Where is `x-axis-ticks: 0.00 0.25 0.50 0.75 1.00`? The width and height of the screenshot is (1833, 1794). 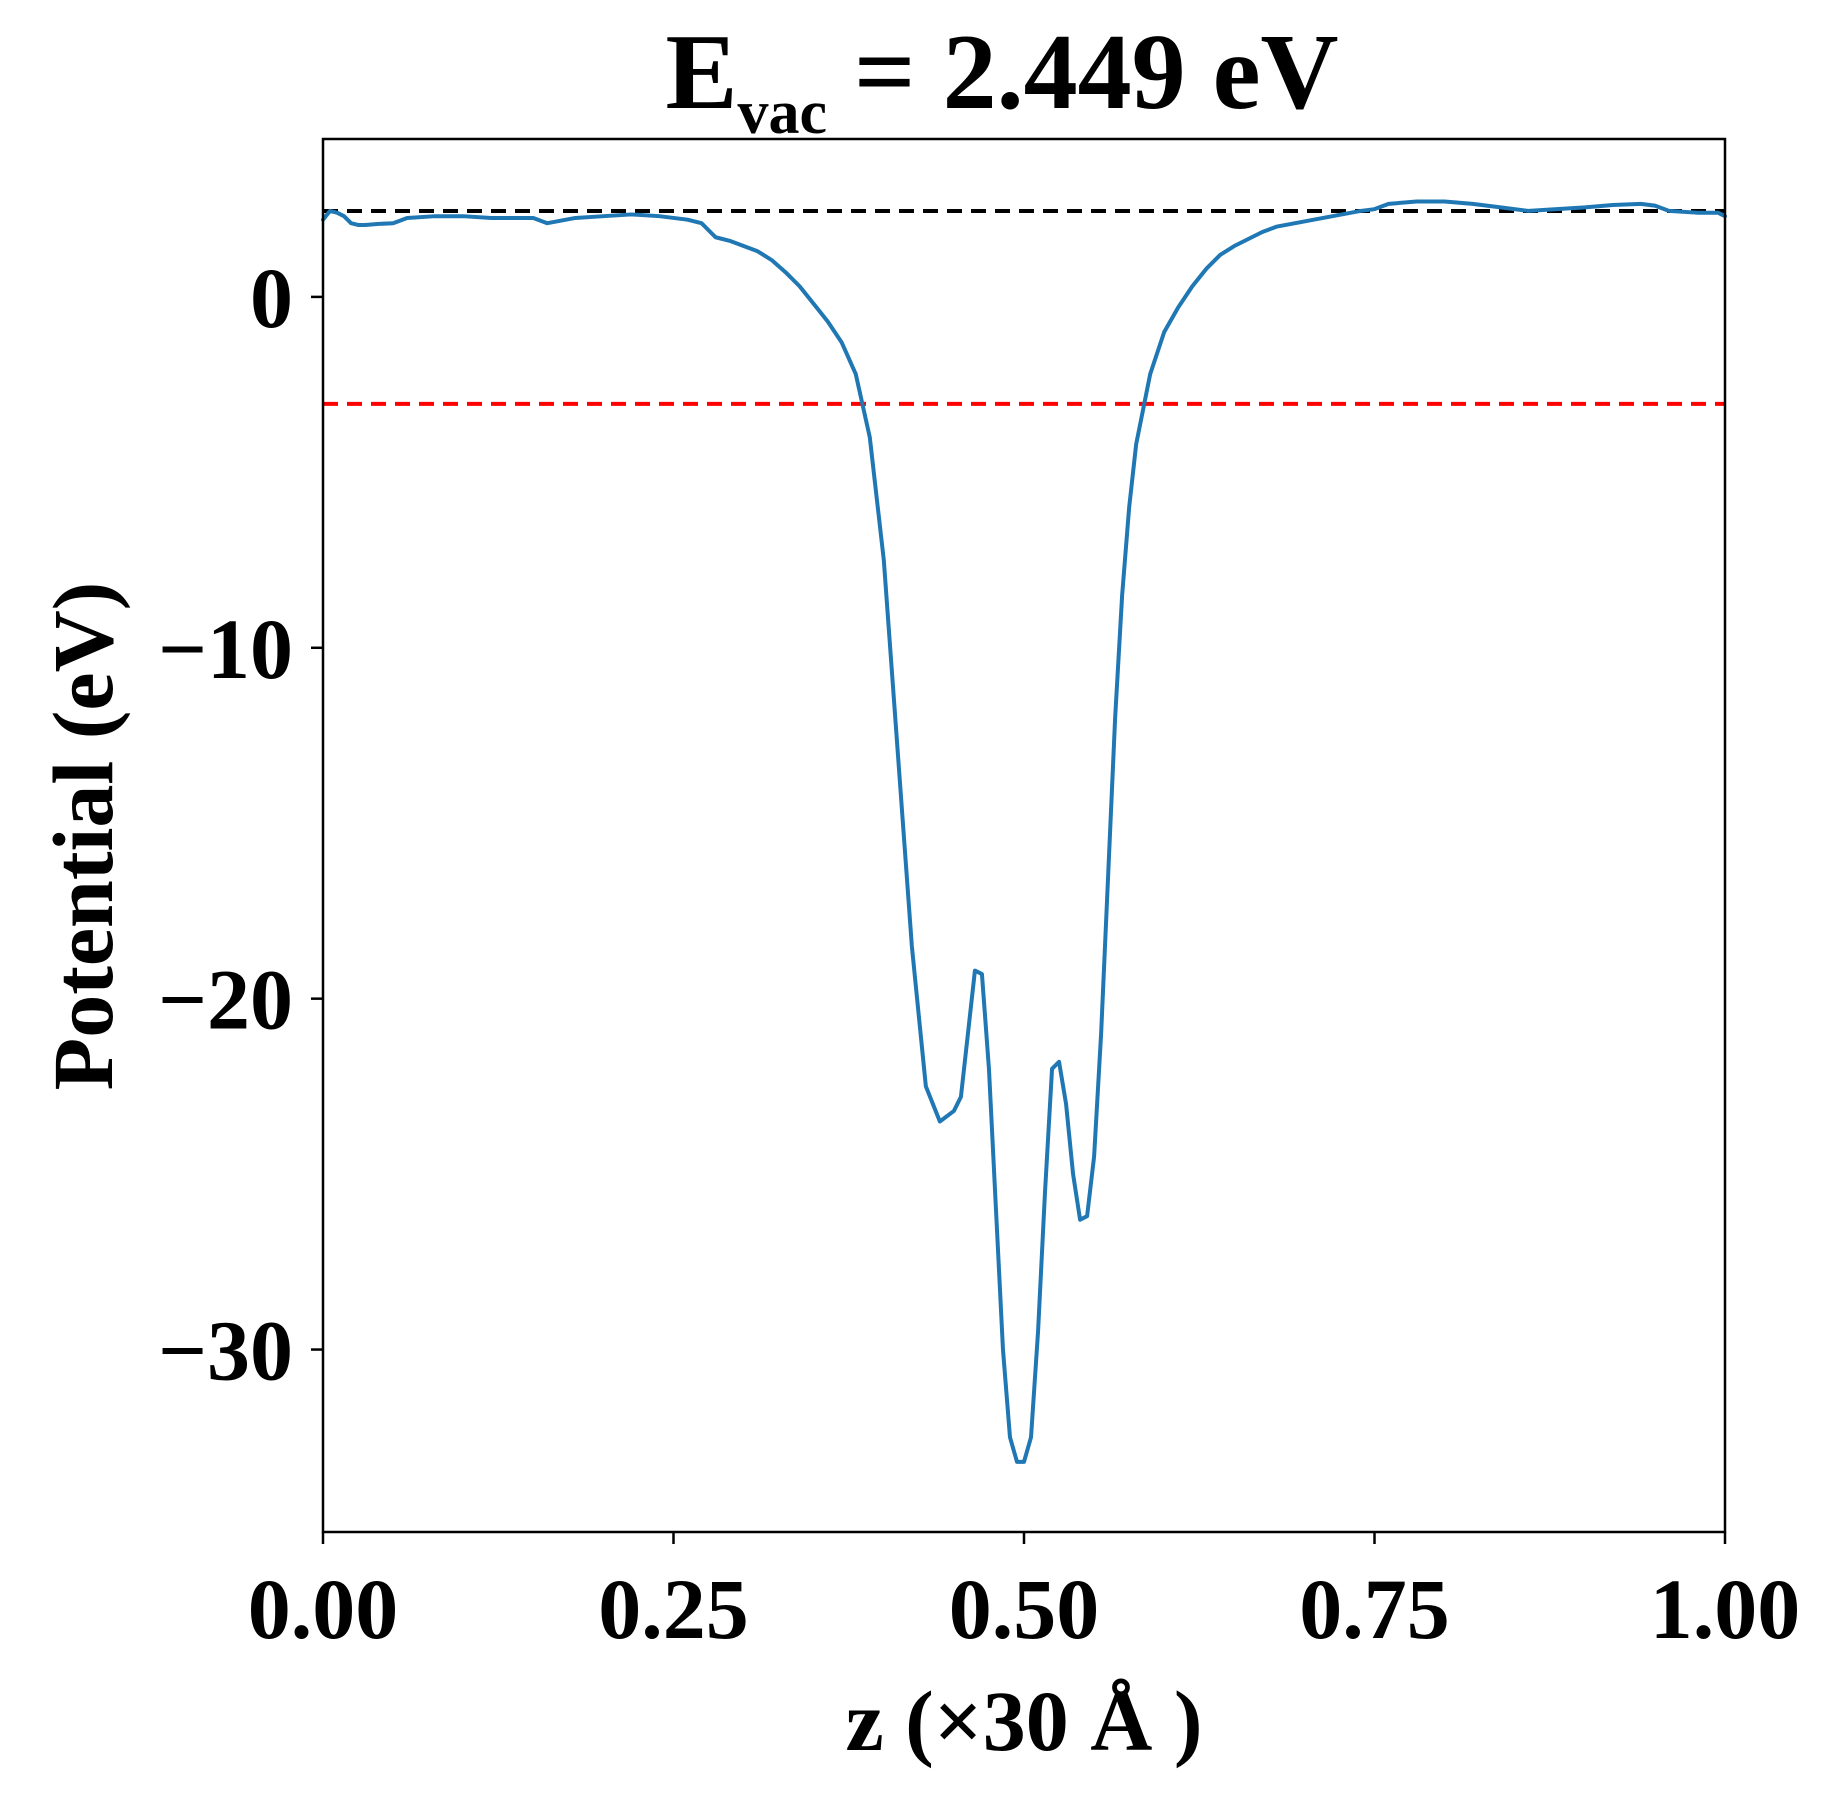 x-axis-ticks: 0.00 0.25 0.50 0.75 1.00 is located at coordinates (1024, 1594).